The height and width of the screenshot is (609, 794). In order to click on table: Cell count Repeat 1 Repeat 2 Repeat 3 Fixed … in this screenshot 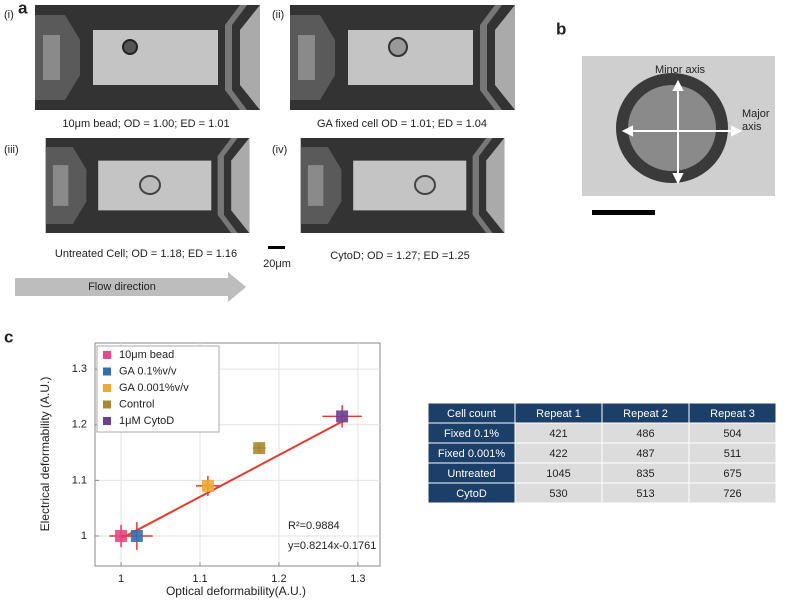, I will do `click(602, 453)`.